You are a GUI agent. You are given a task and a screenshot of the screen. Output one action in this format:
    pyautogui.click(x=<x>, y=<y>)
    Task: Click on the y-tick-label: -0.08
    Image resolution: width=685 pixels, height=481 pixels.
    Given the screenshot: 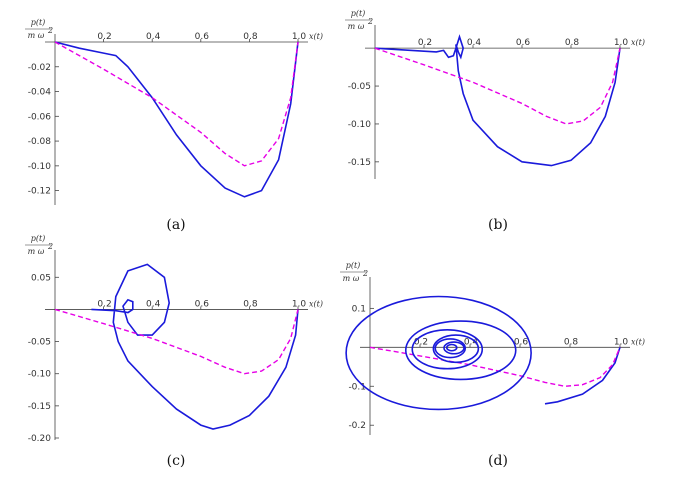 What is the action you would take?
    pyautogui.click(x=40, y=142)
    